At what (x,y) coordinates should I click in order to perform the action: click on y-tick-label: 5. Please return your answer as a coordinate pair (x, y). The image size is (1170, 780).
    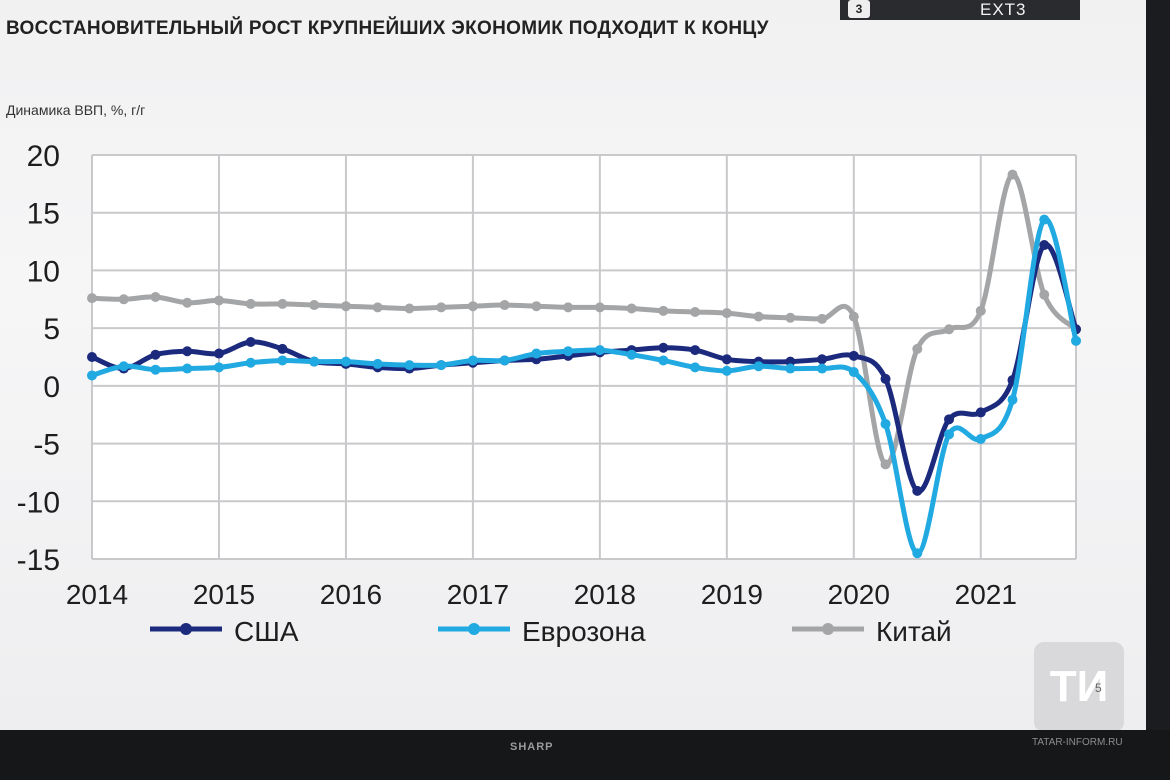
    Looking at the image, I should click on (51, 329).